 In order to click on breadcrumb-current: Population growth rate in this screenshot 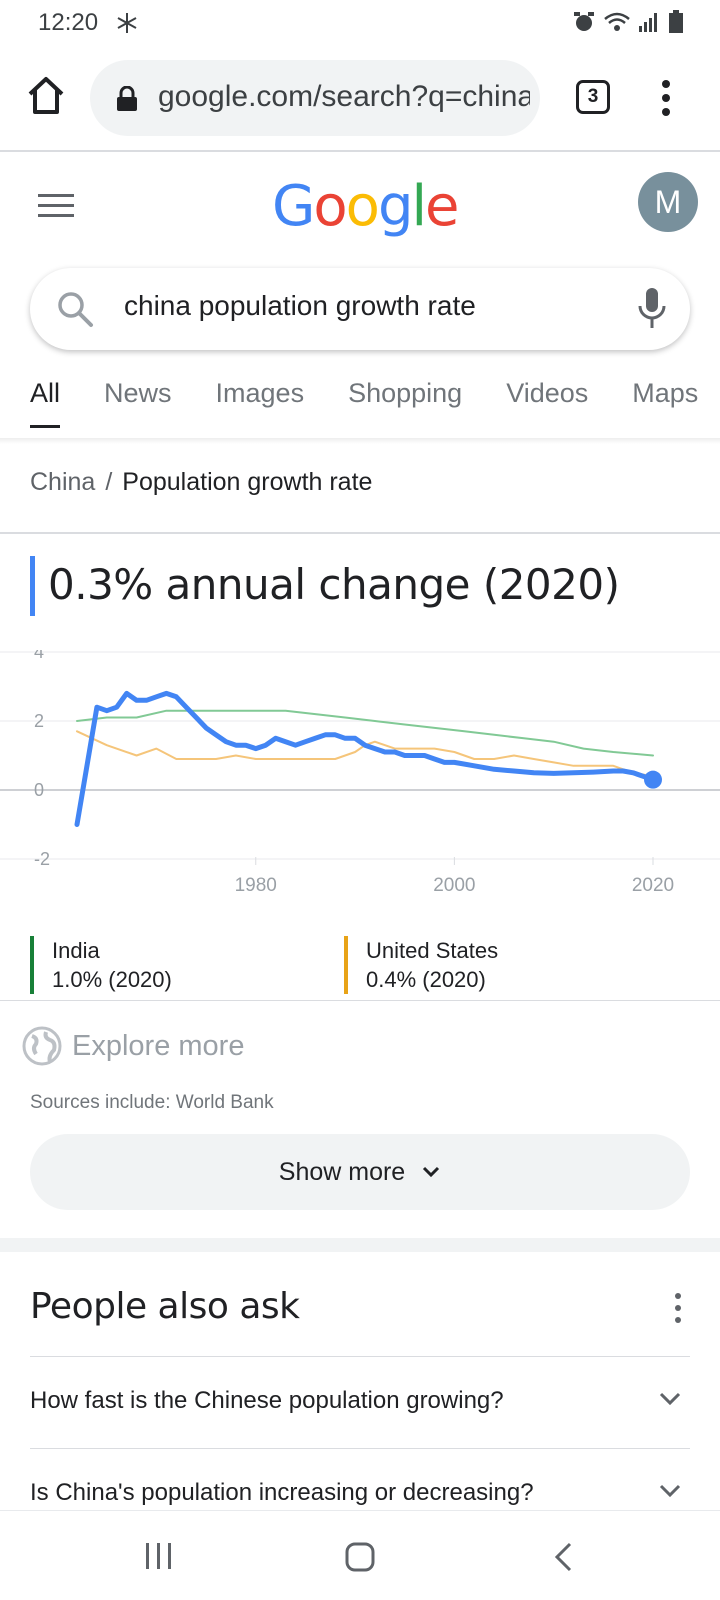, I will do `click(247, 482)`.